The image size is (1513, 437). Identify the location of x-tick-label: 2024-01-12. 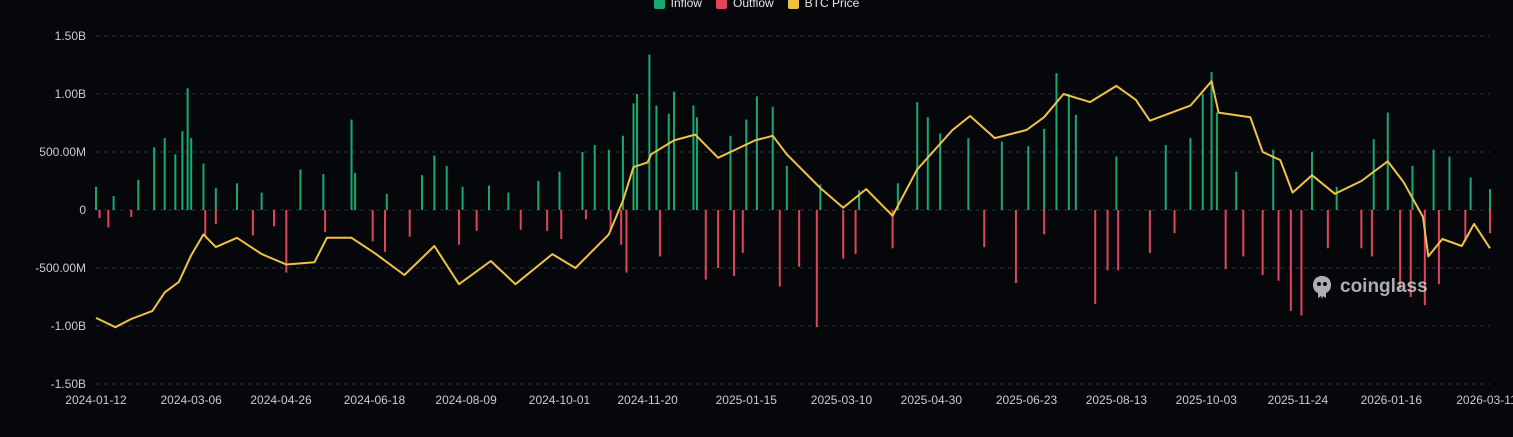
(96, 400).